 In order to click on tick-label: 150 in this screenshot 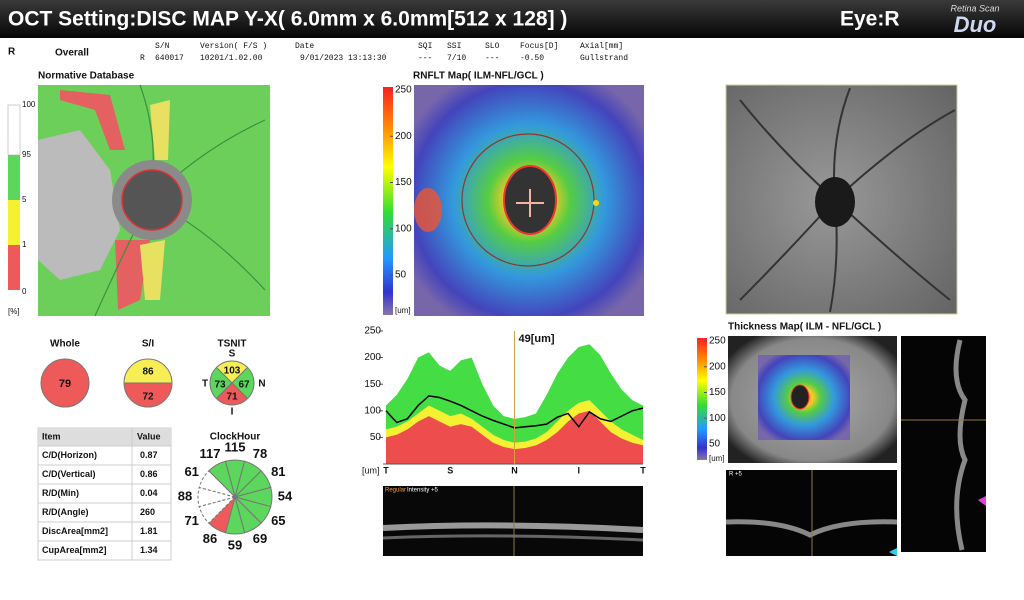, I will do `click(717, 392)`.